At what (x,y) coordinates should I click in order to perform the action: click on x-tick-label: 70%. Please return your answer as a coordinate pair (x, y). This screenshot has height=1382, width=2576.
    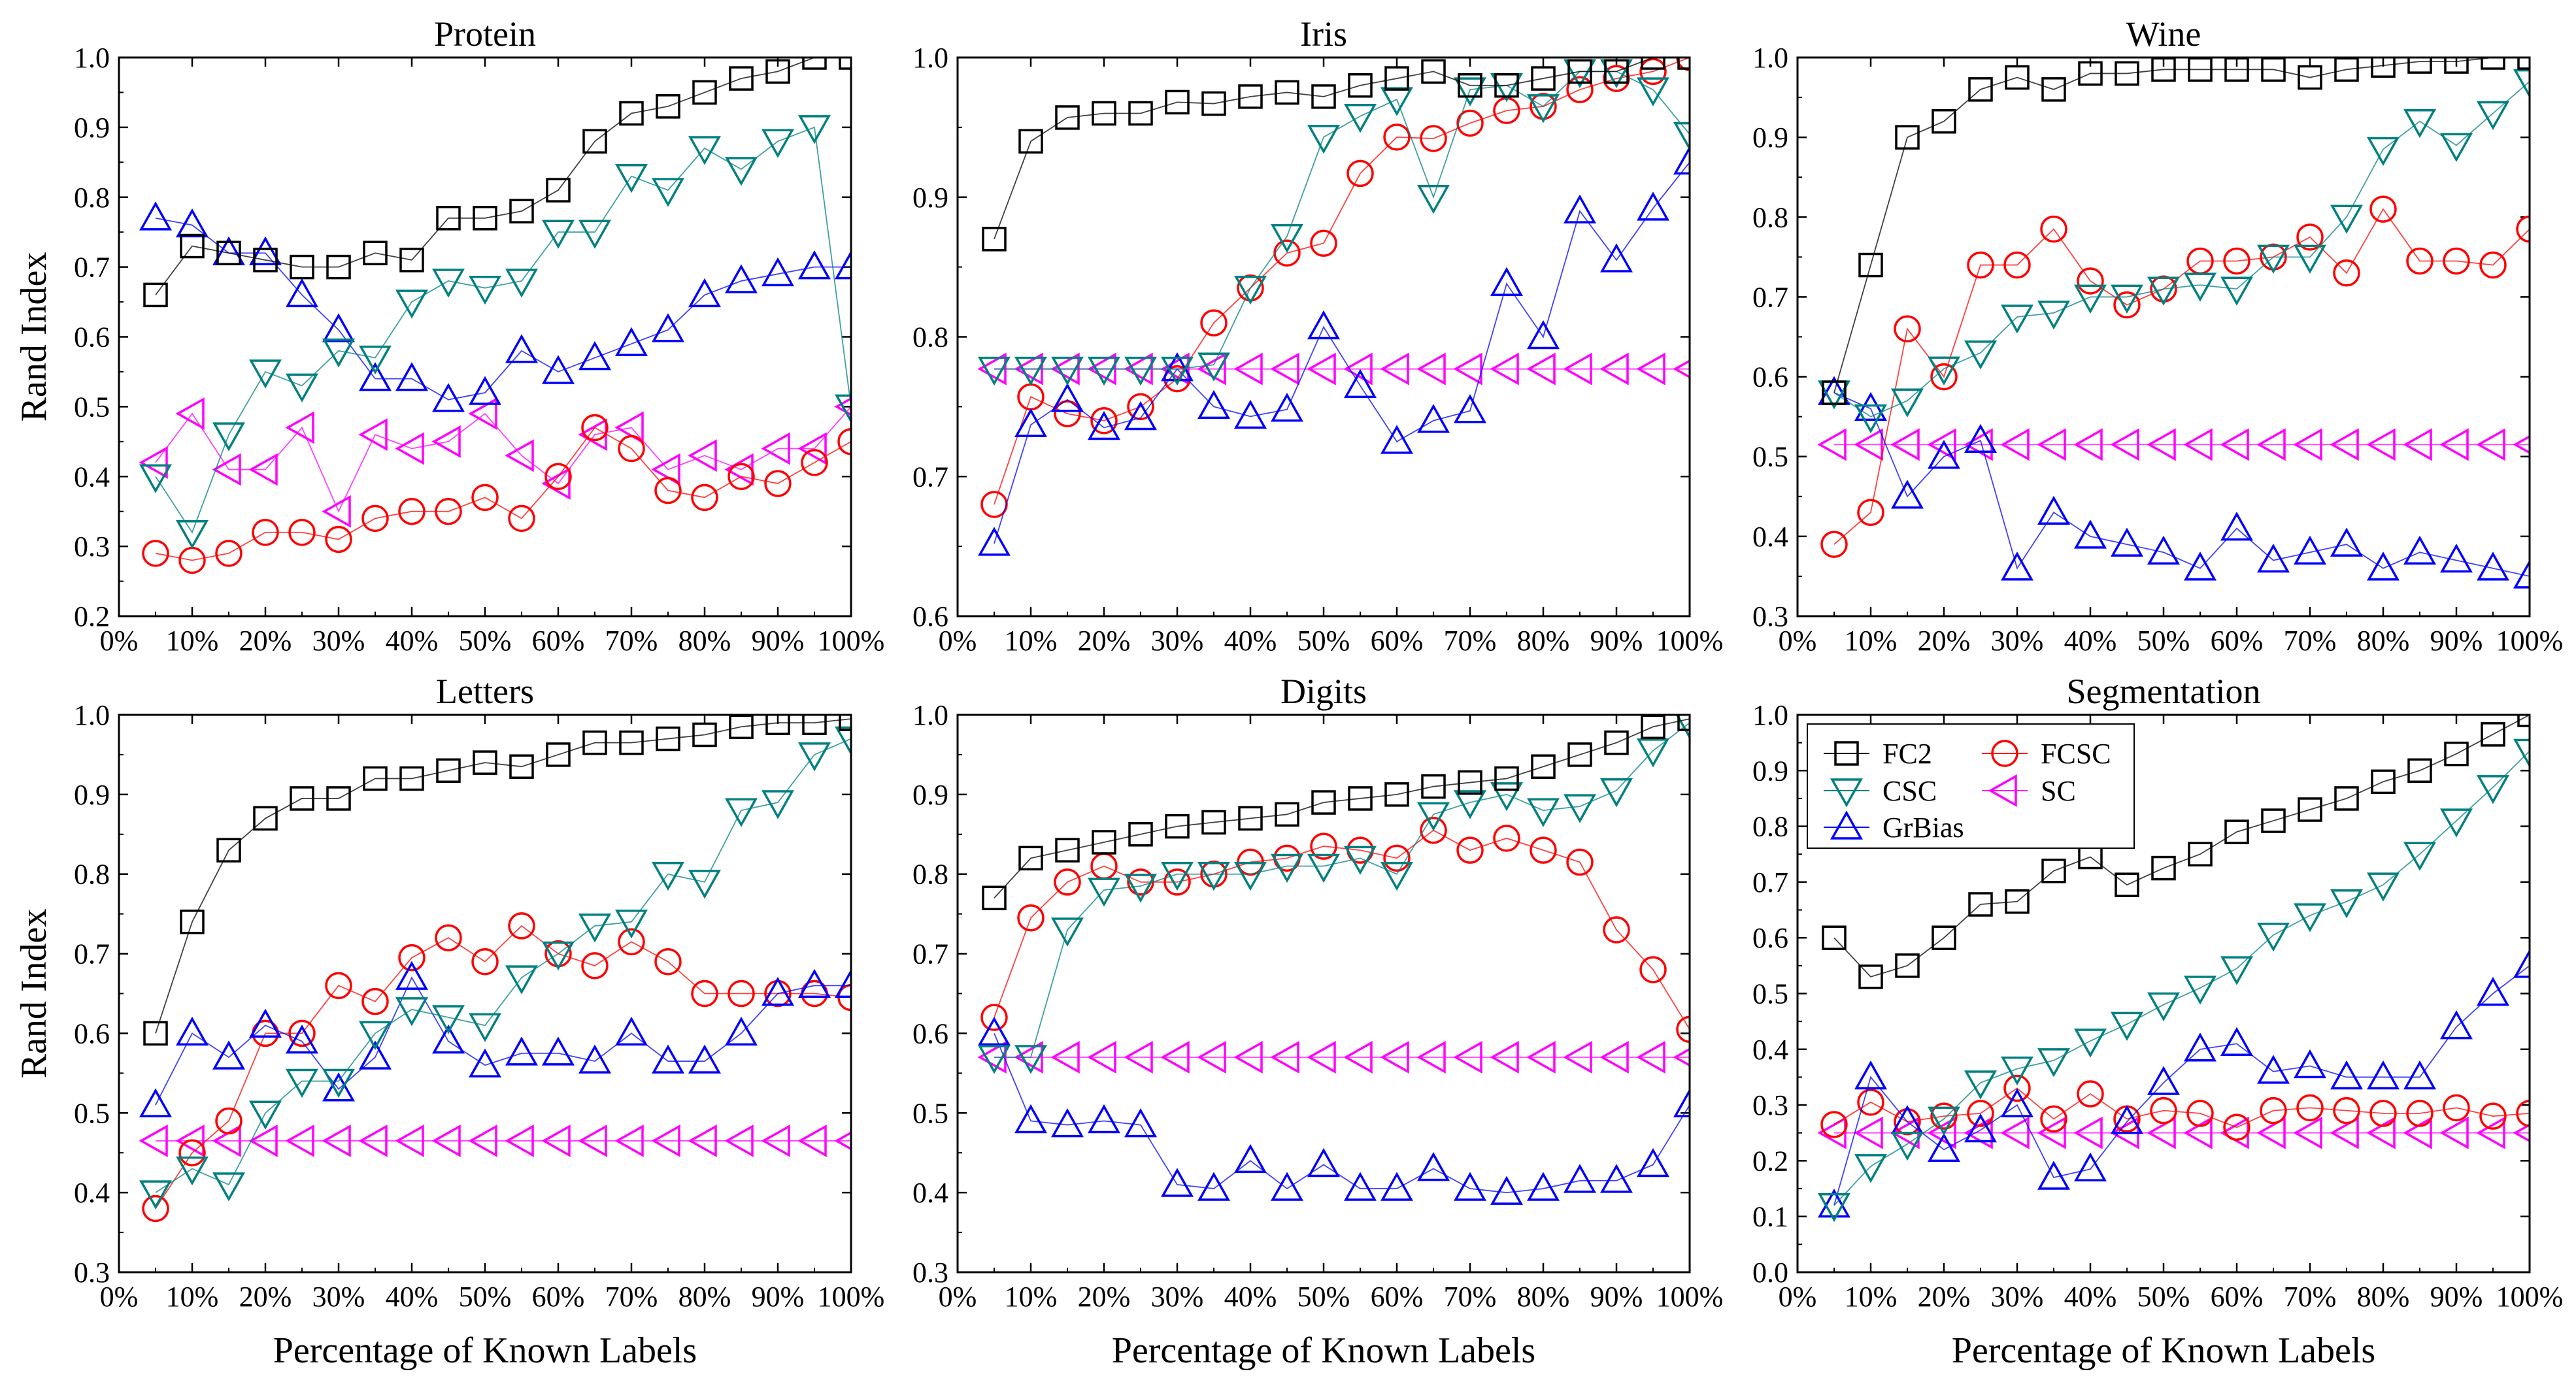
    Looking at the image, I should click on (2311, 1297).